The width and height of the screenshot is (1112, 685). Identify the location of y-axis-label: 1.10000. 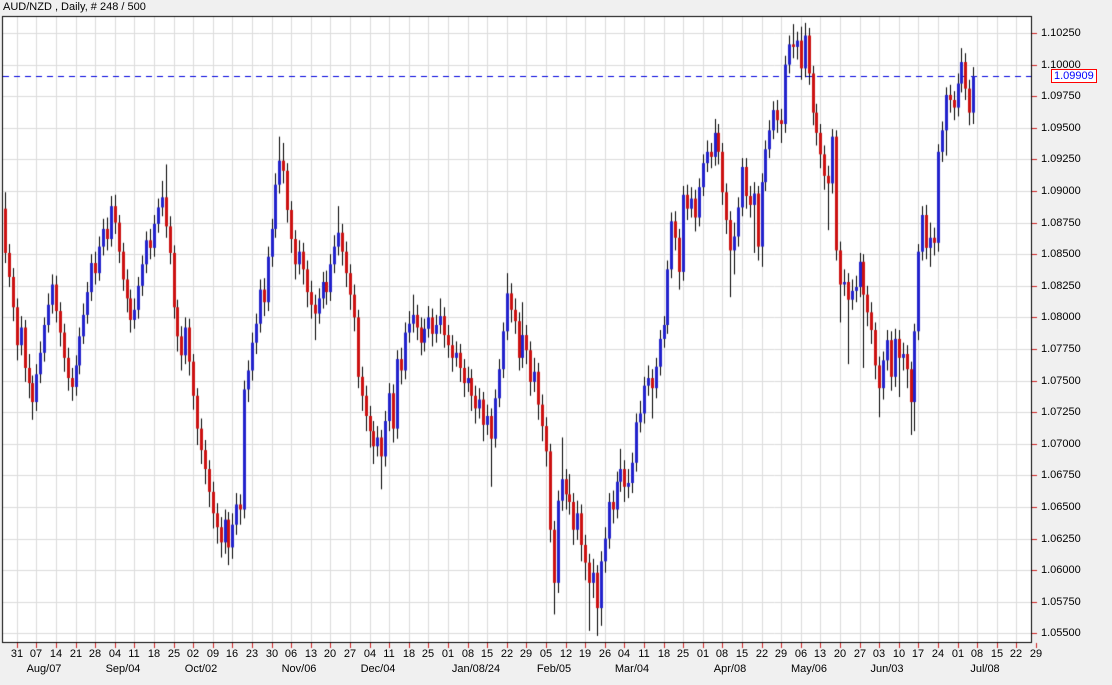
(1061, 65).